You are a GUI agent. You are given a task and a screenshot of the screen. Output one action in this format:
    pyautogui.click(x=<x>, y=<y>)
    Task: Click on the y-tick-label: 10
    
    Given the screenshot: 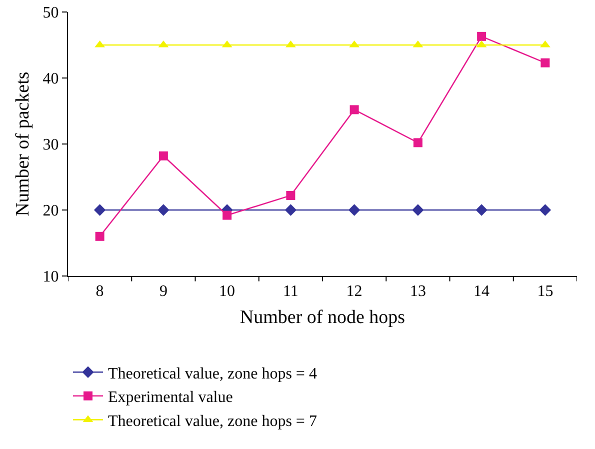 What is the action you would take?
    pyautogui.click(x=50, y=277)
    